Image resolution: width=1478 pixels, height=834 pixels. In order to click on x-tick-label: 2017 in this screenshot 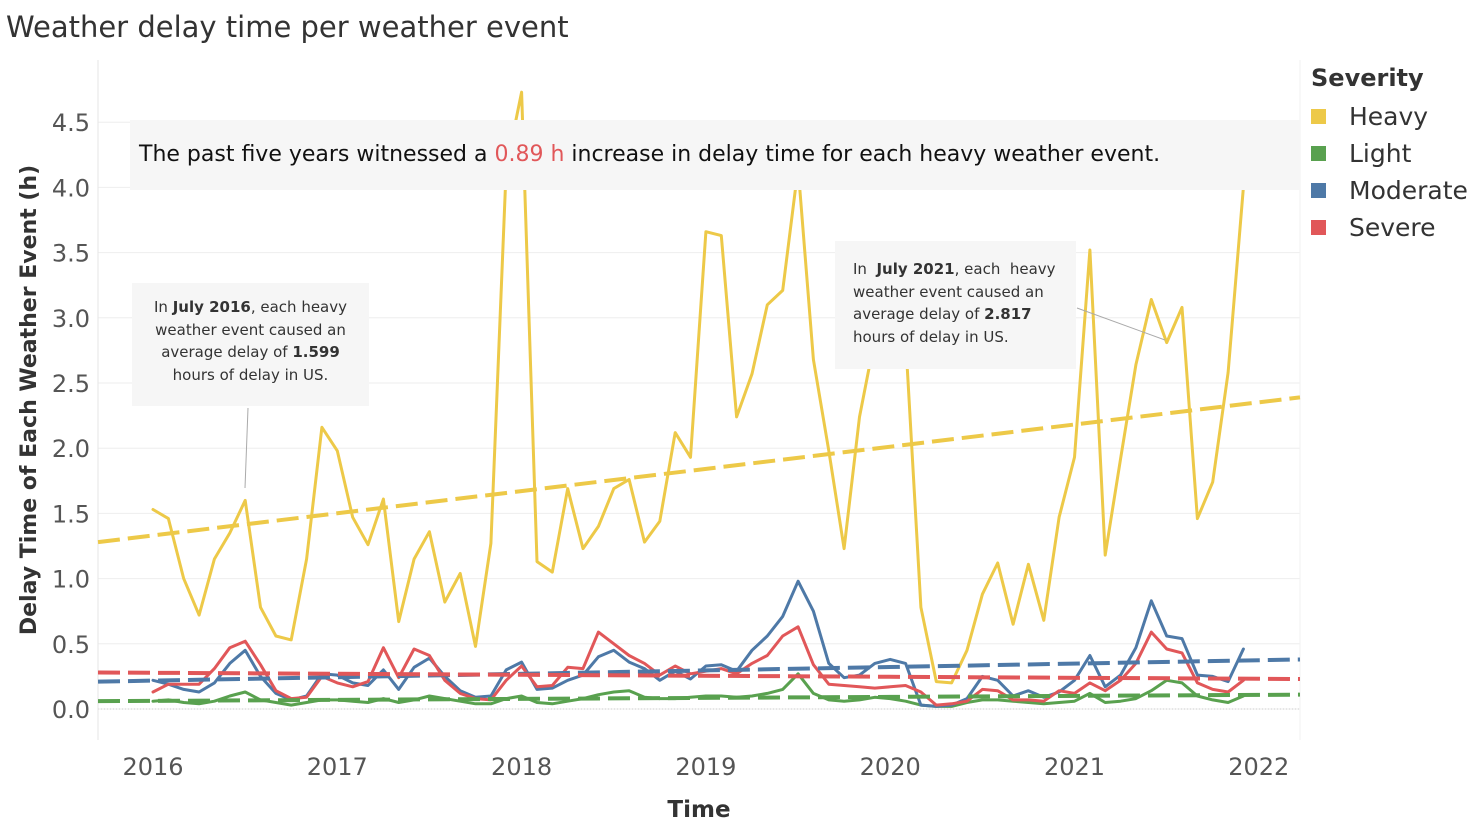, I will do `click(337, 767)`.